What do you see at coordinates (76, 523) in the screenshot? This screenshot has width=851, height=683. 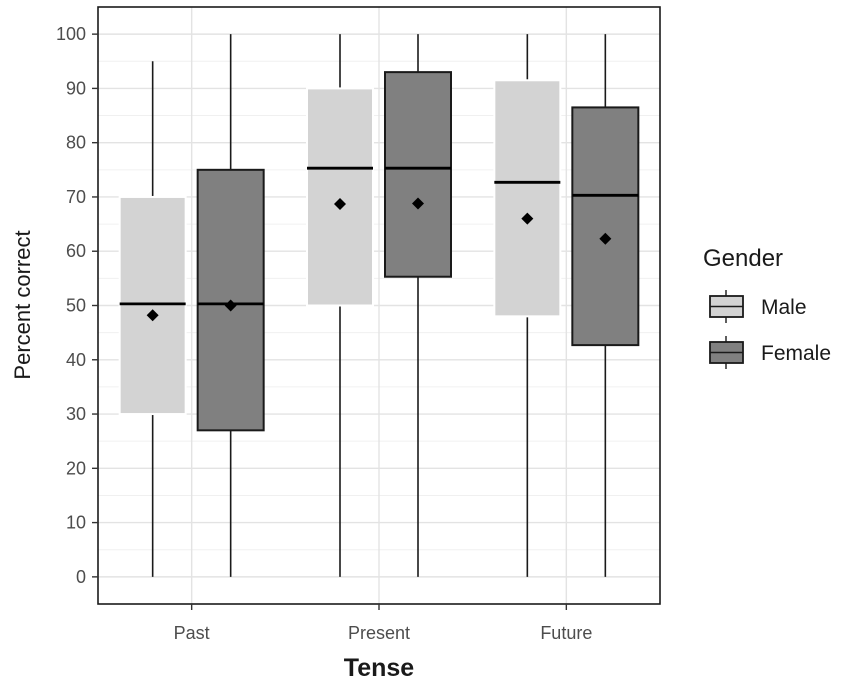 I see `y-tick-label: 10` at bounding box center [76, 523].